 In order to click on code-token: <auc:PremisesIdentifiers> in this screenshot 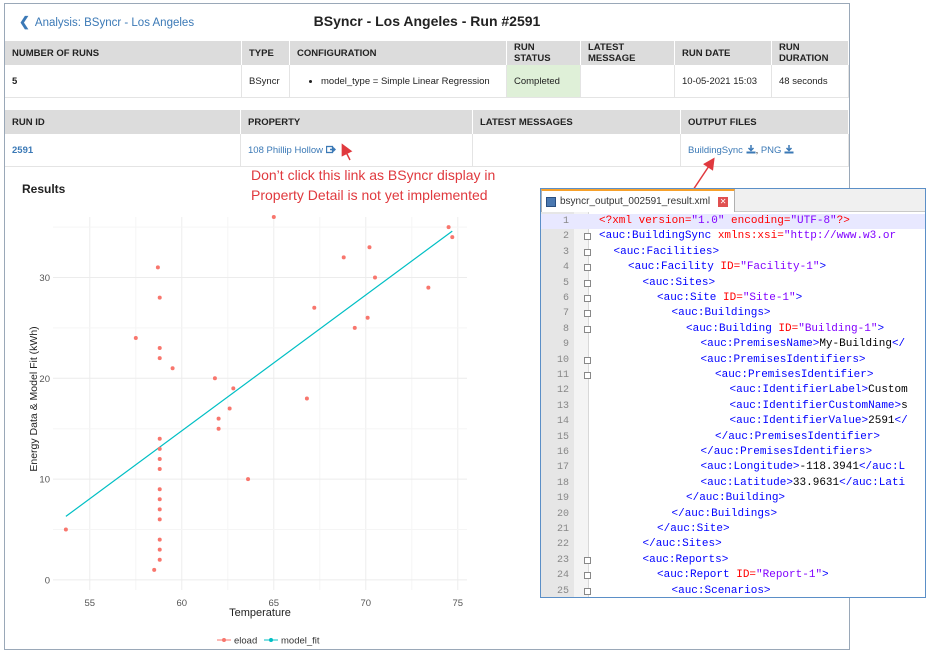, I will do `click(783, 359)`.